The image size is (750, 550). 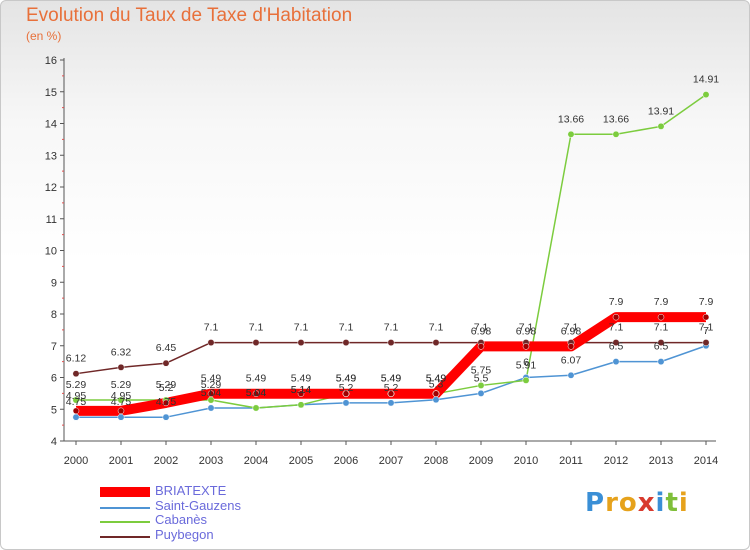 I want to click on legend-item-cabanes: Cabanès, so click(x=210, y=520).